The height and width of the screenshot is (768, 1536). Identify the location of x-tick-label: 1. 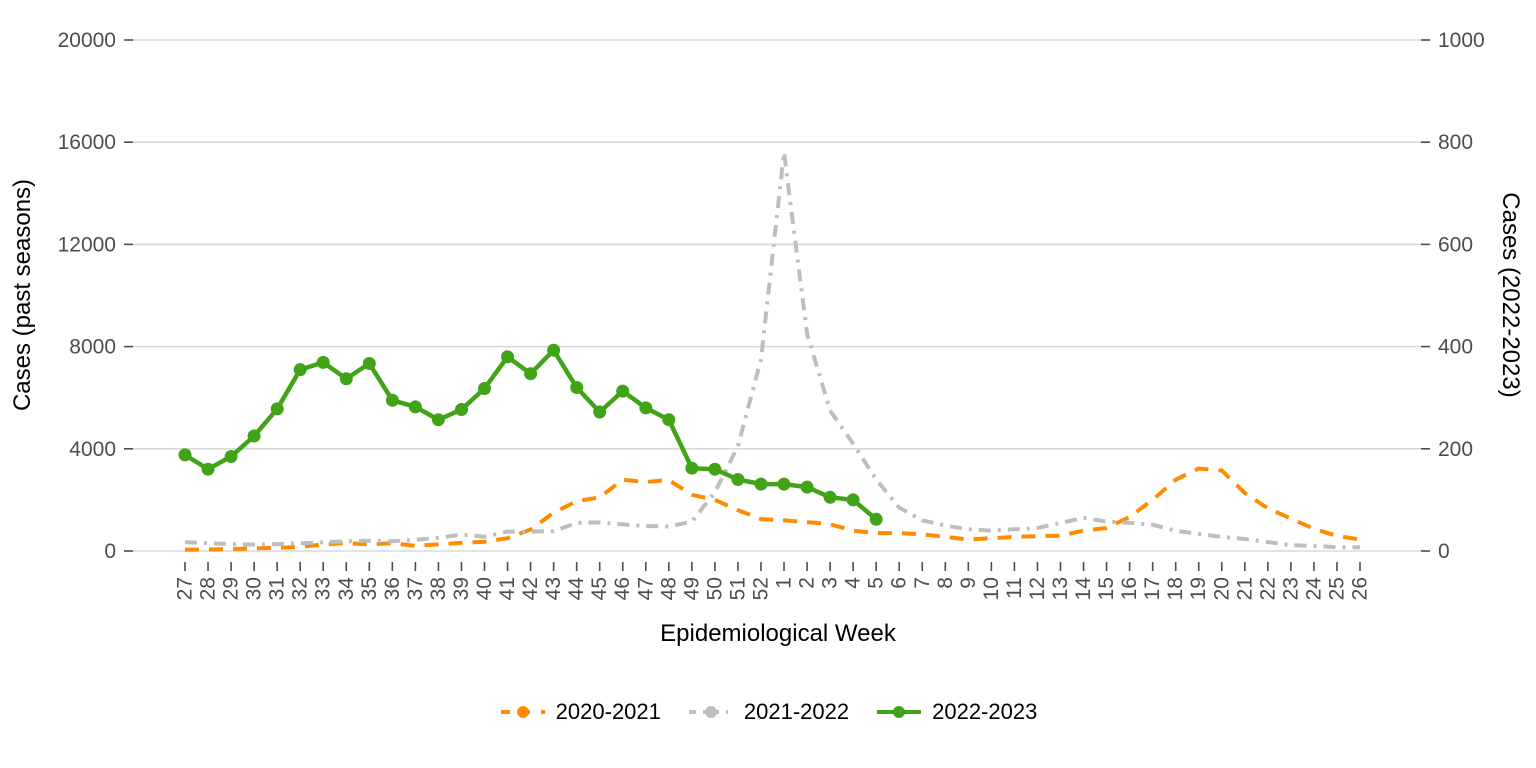
(784, 583).